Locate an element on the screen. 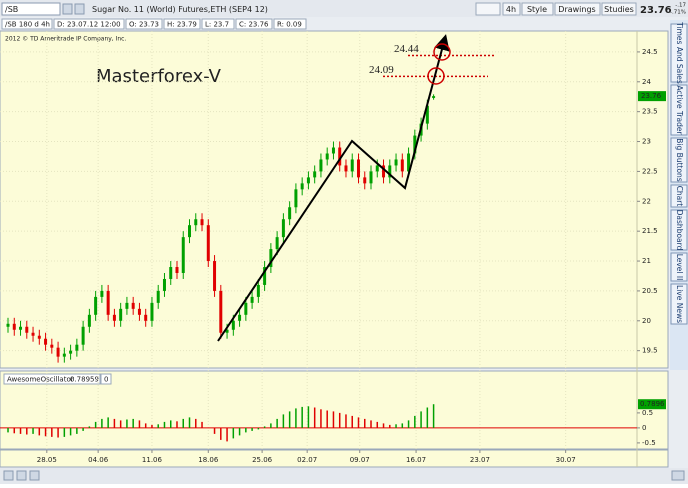 This screenshot has height=488, width=688. style-button is located at coordinates (537, 9).